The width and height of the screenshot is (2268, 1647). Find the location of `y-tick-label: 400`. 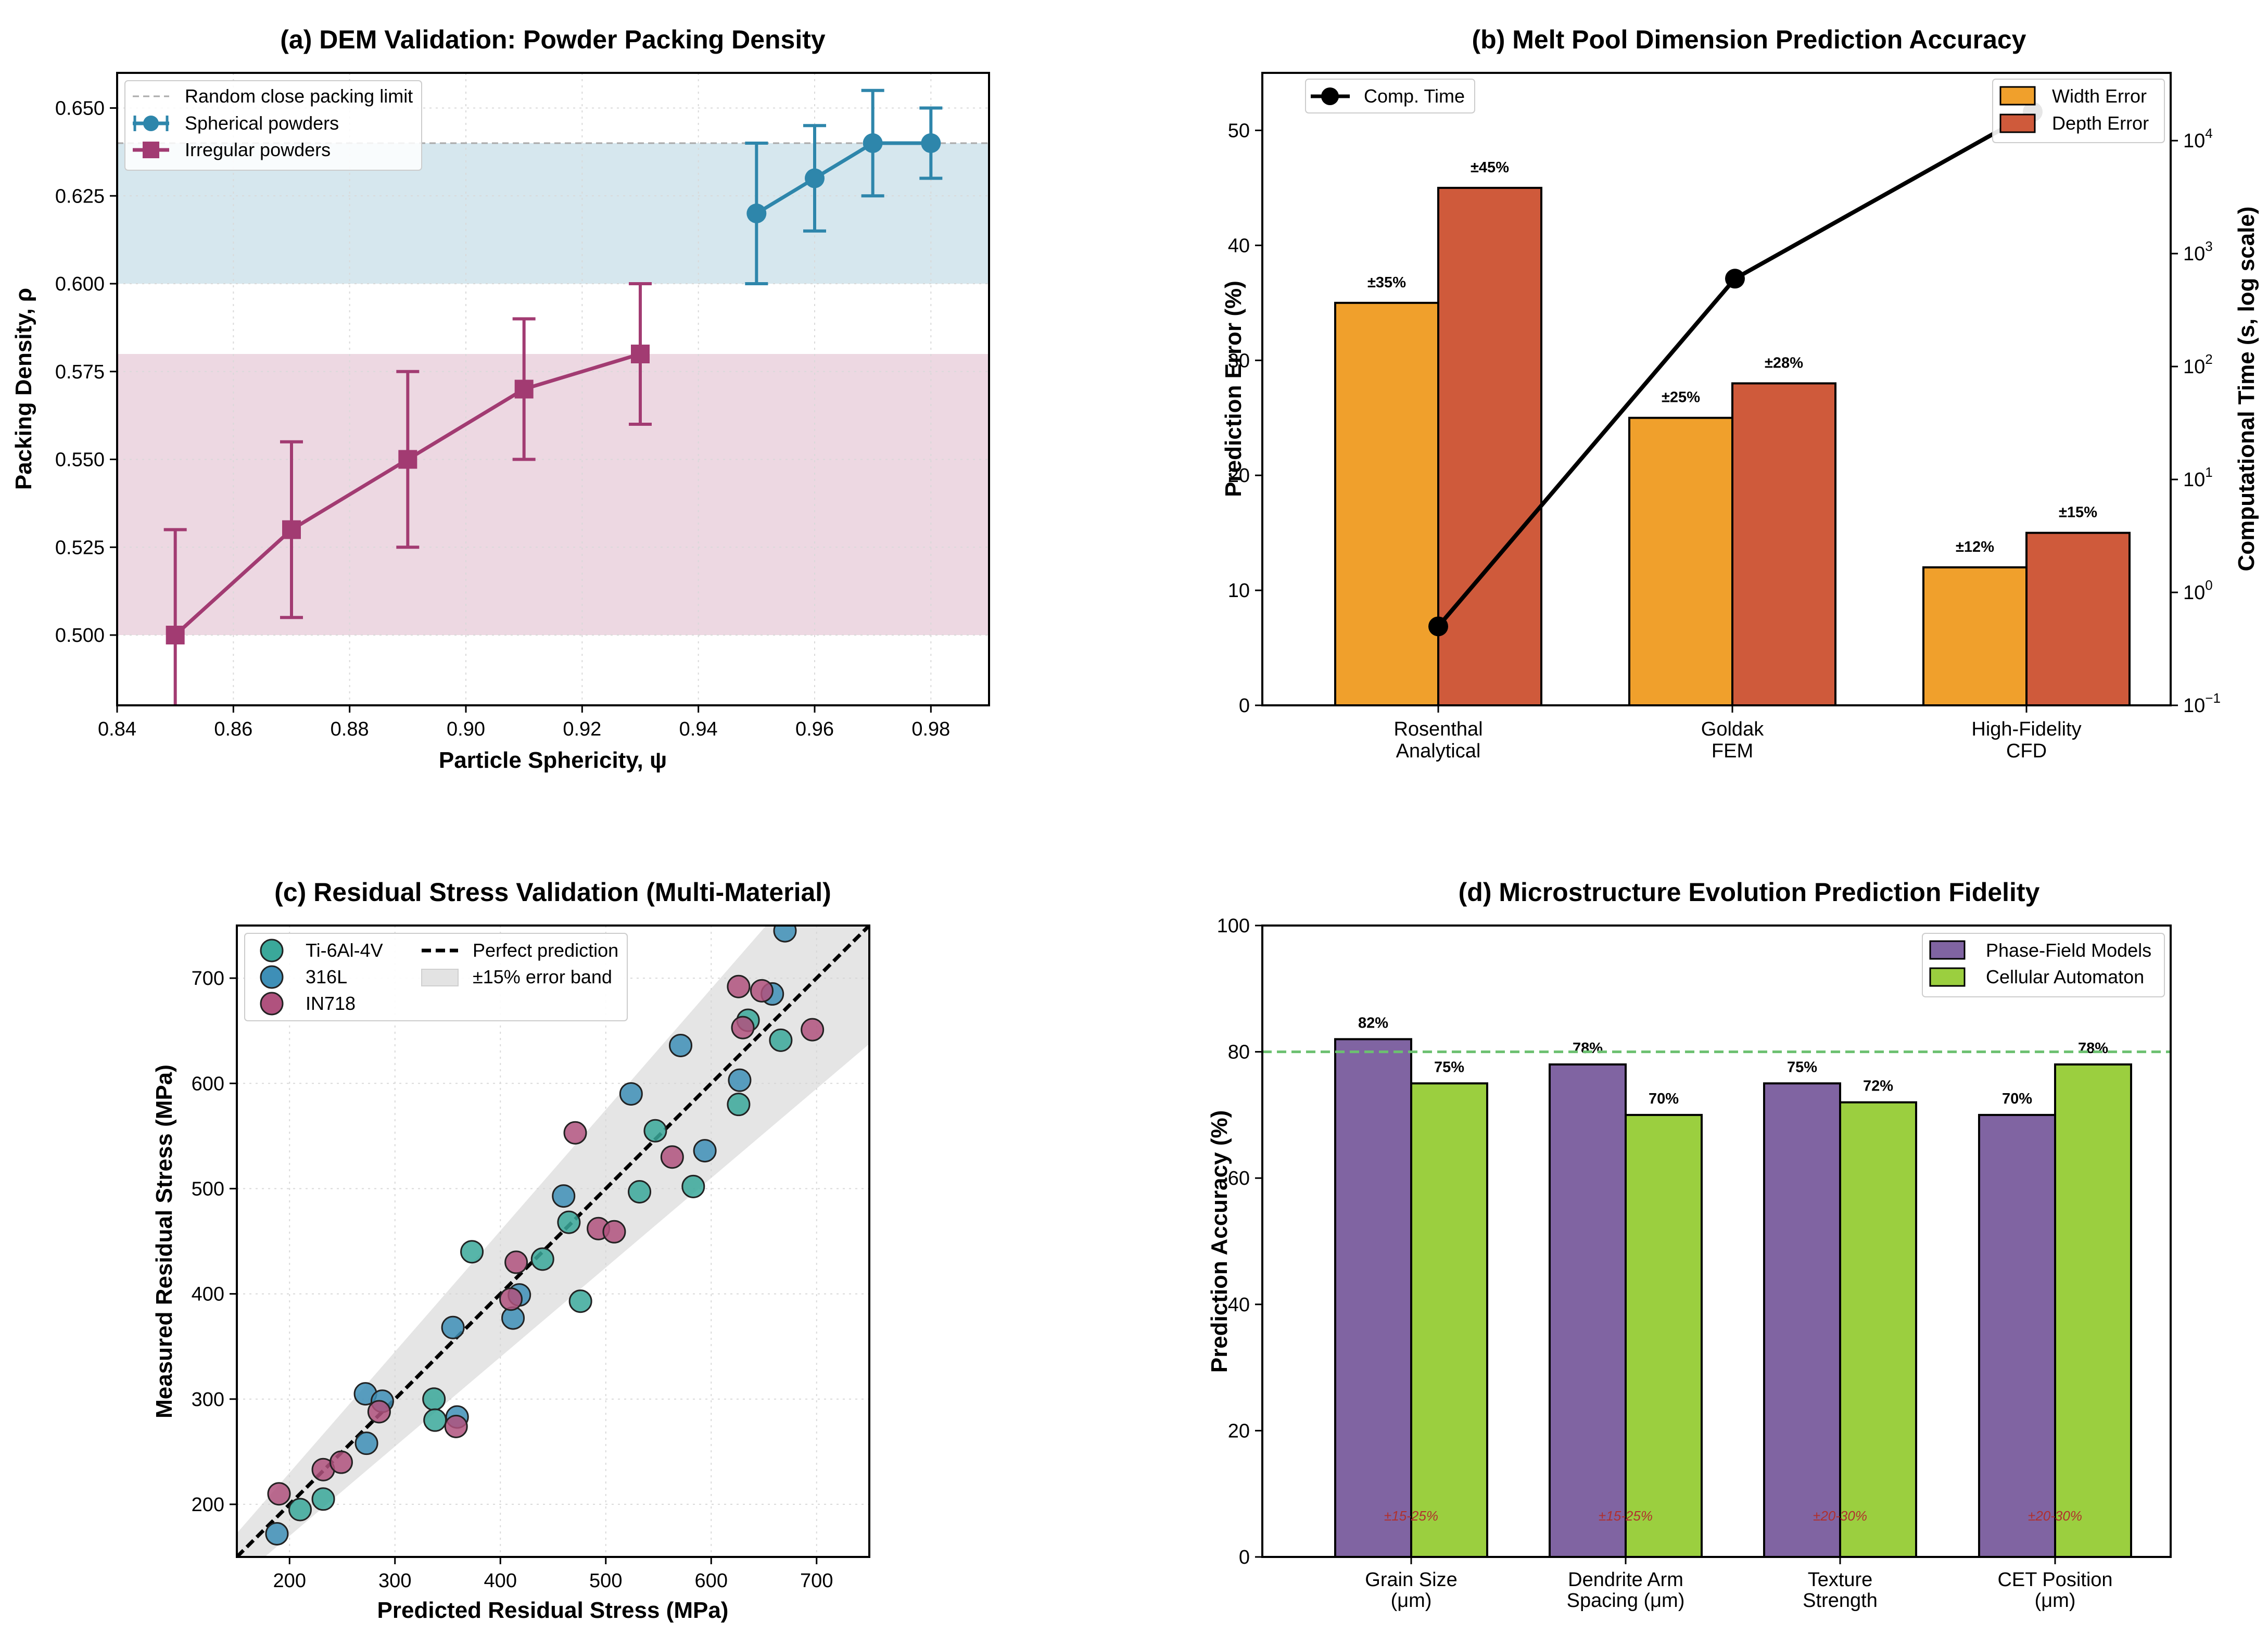

y-tick-label: 400 is located at coordinates (208, 1295).